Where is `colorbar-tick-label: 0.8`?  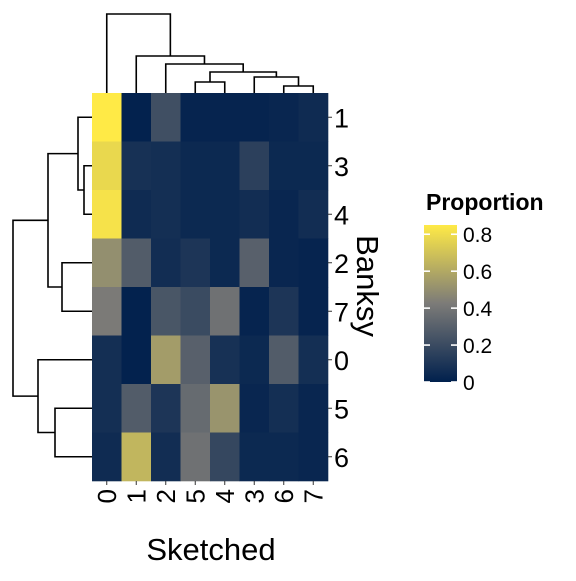
colorbar-tick-label: 0.8 is located at coordinates (477, 235).